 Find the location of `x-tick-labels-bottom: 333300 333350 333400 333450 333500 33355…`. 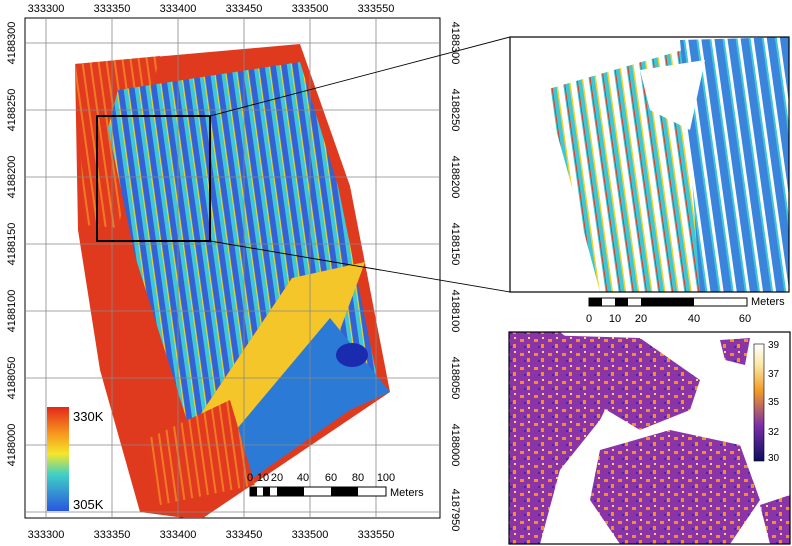

x-tick-labels-bottom: 333300 333350 333400 333450 333500 33355… is located at coordinates (211, 535).